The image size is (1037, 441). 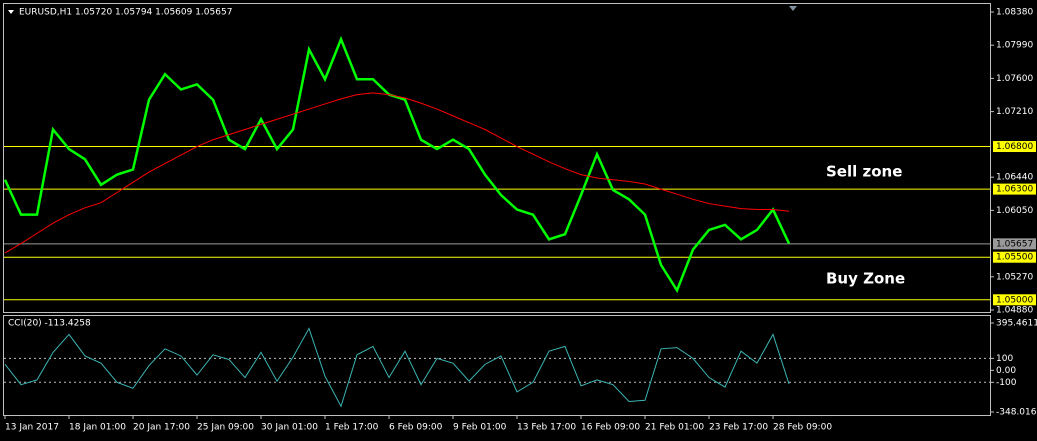 I want to click on indicator-title: CCI(20) -113.4258, so click(x=49, y=324).